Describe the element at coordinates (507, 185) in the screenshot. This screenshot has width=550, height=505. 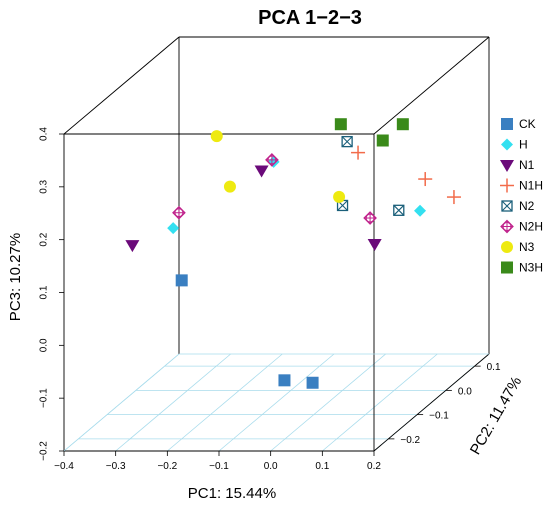
I see `legend-marker-n1h` at that location.